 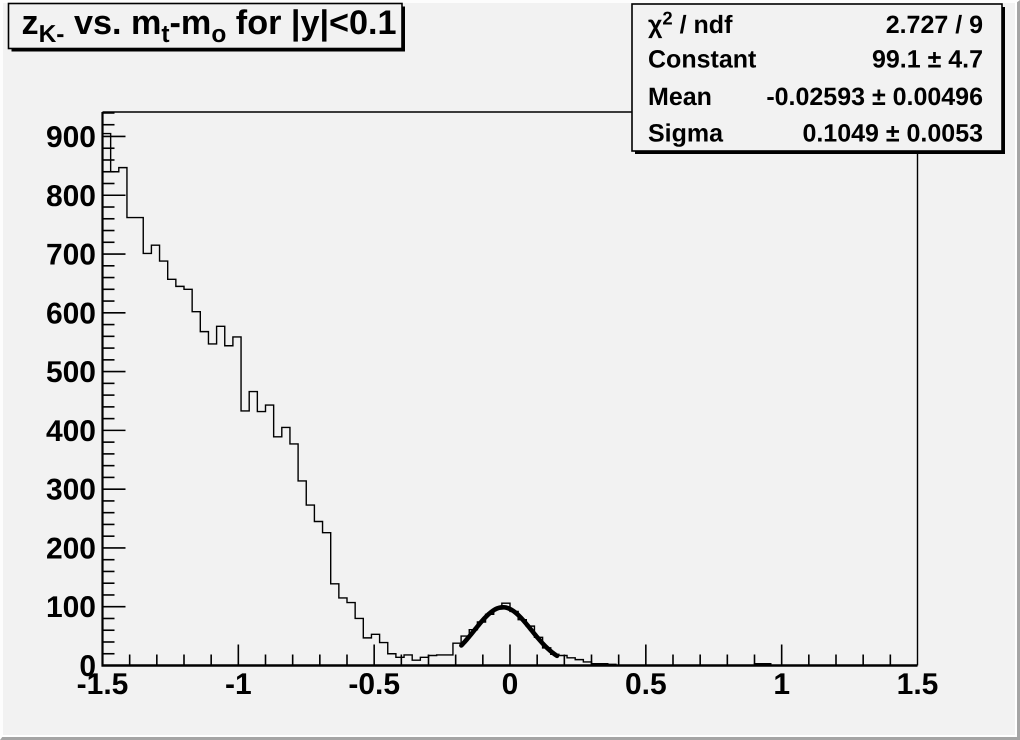 I want to click on svg-text: χ2 / ndf, so click(x=690, y=24).